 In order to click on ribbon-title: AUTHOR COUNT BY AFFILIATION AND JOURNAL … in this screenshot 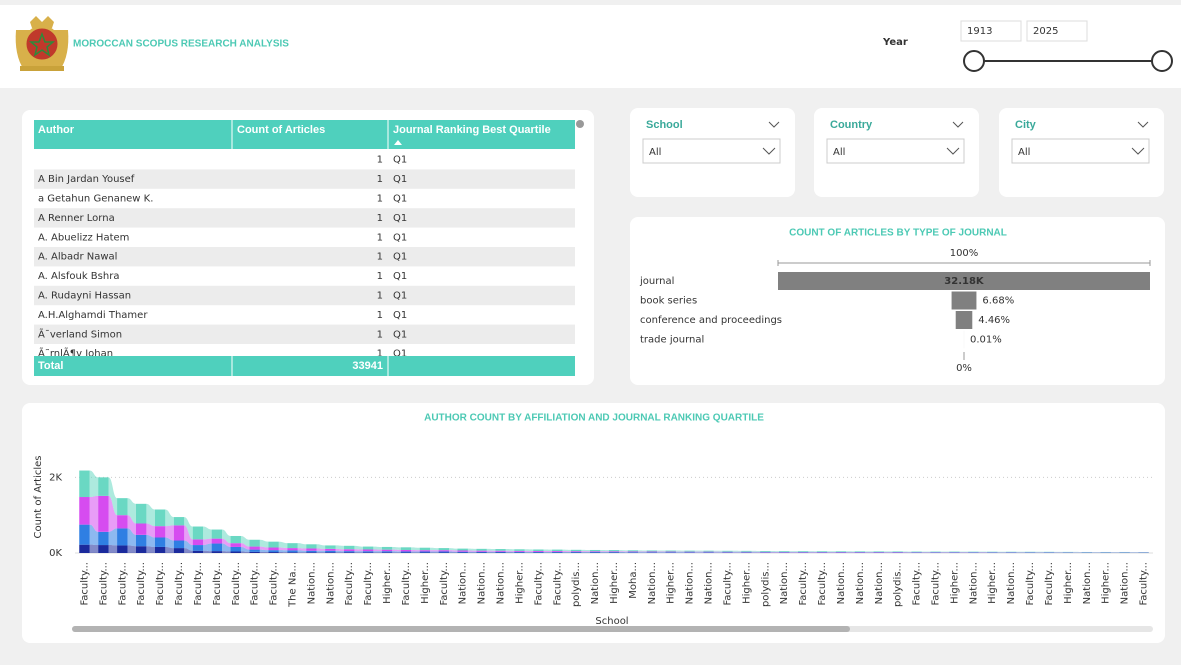, I will do `click(594, 418)`.